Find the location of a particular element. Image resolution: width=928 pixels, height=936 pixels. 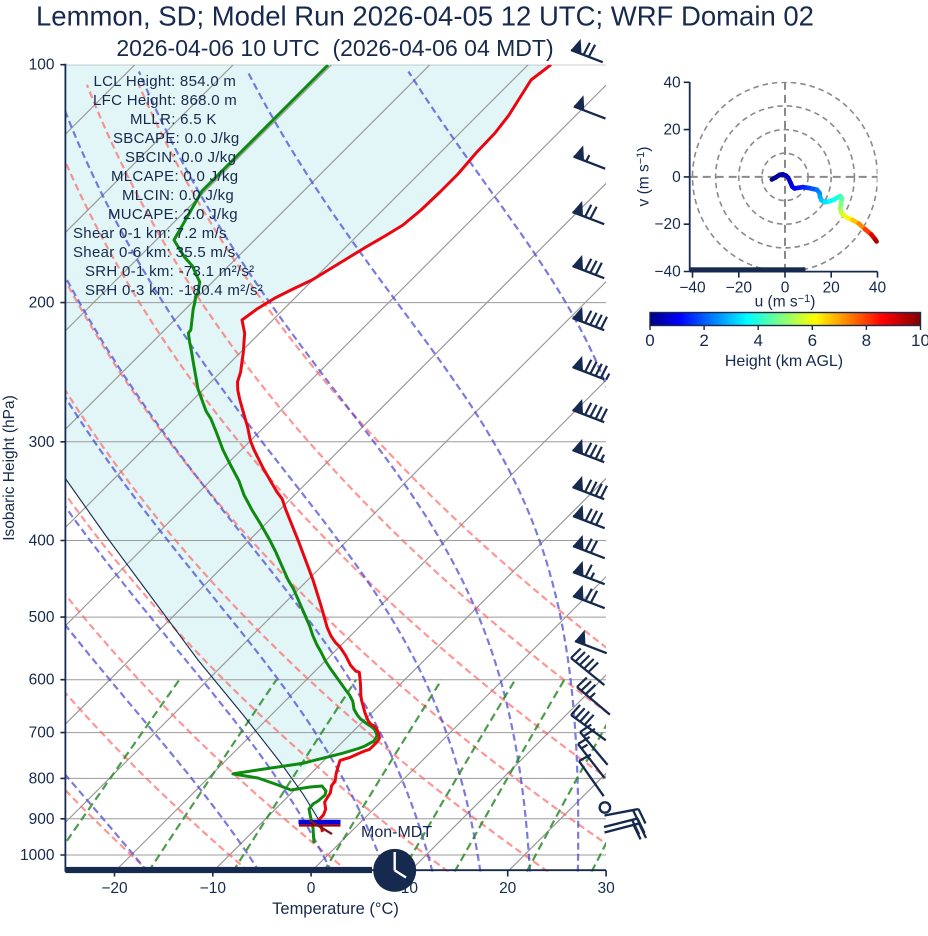

svg-text: 600 is located at coordinates (42, 680).